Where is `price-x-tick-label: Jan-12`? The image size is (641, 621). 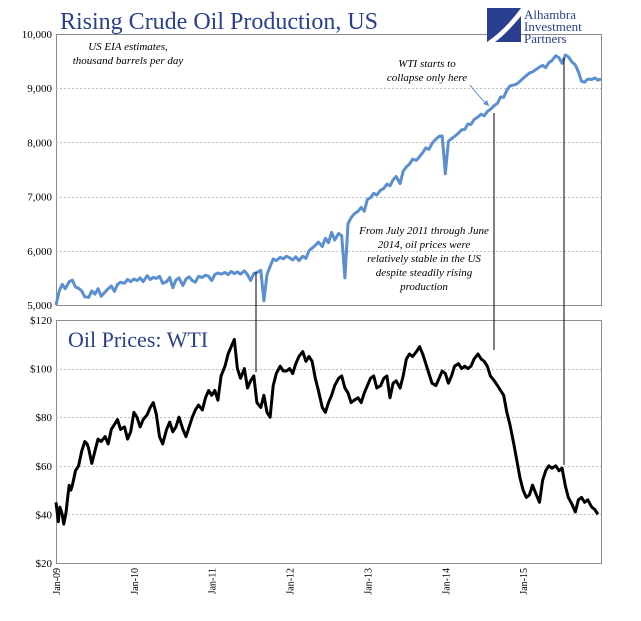
price-x-tick-label: Jan-12 is located at coordinates (291, 581).